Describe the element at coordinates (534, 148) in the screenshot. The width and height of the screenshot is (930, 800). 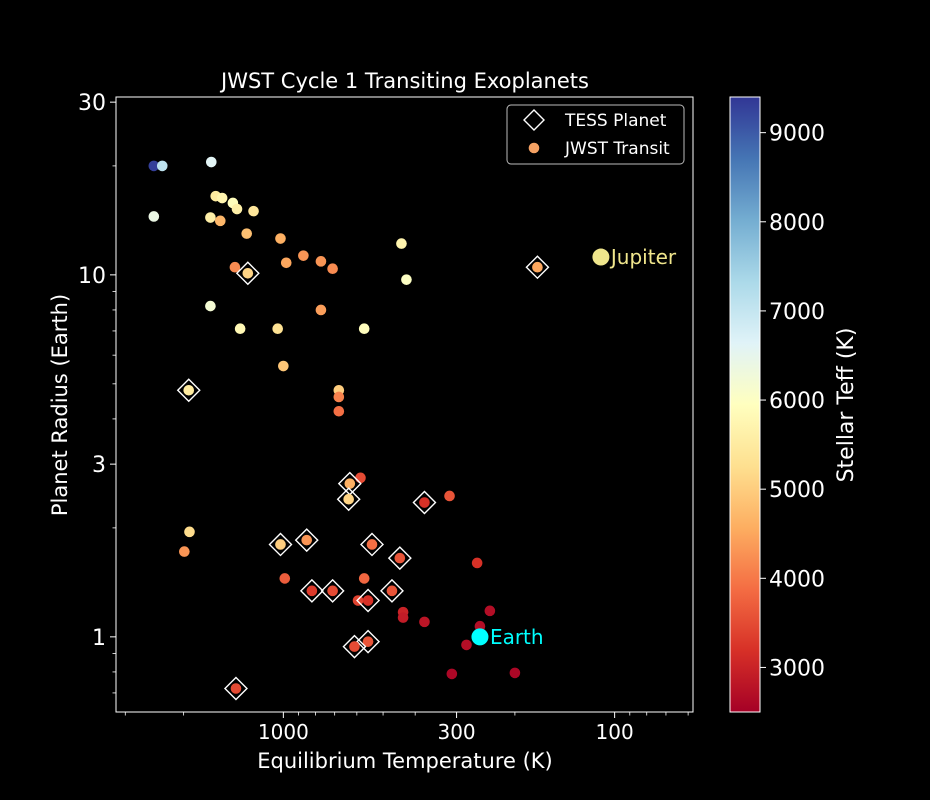
I see `legend-circle-marker` at that location.